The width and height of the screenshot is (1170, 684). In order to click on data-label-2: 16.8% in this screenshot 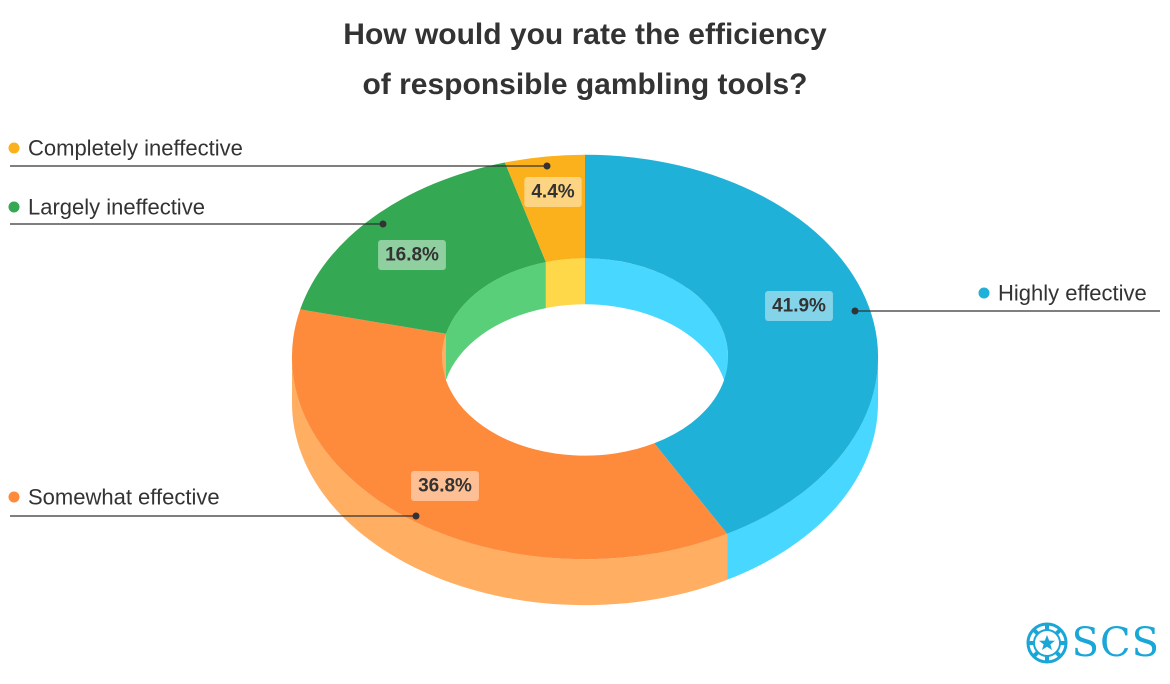, I will do `click(412, 255)`.